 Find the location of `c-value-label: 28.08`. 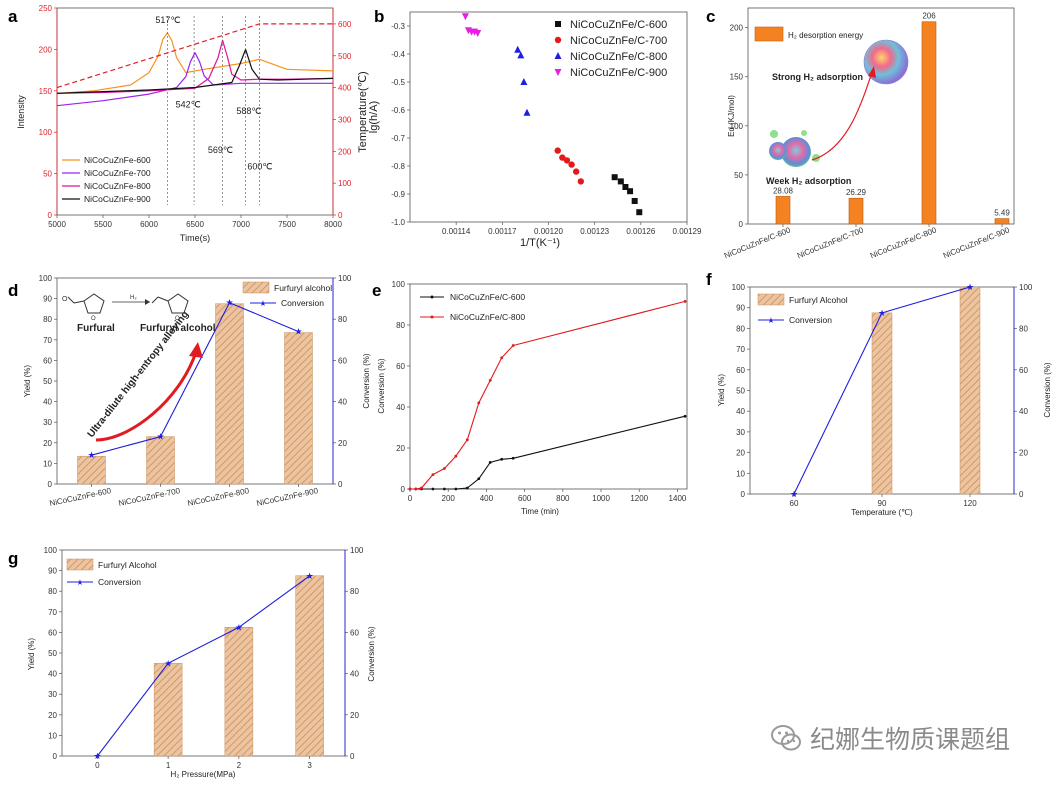

c-value-label: 28.08 is located at coordinates (783, 190).